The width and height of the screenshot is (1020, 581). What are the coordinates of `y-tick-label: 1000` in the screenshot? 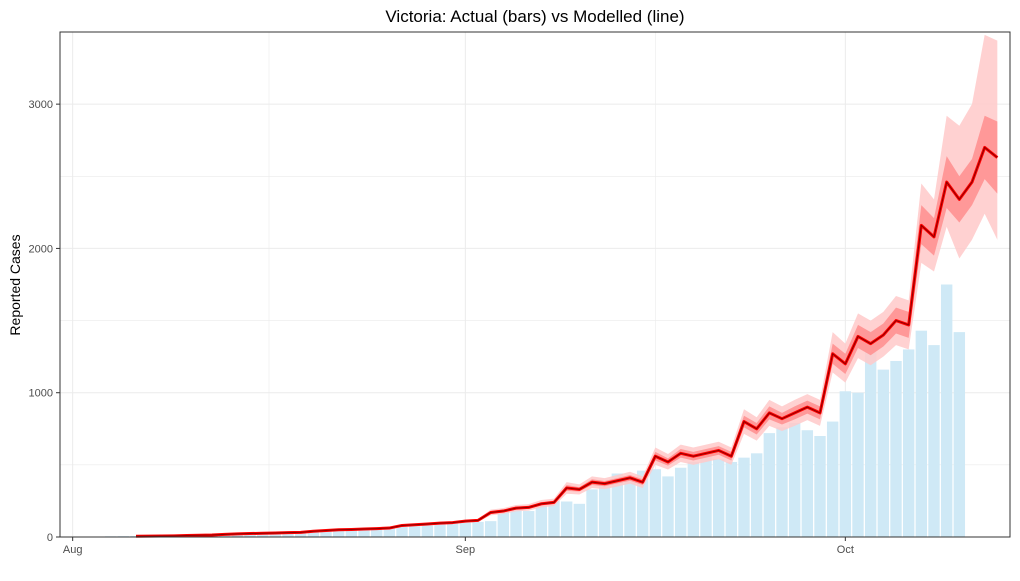 It's located at (41, 394).